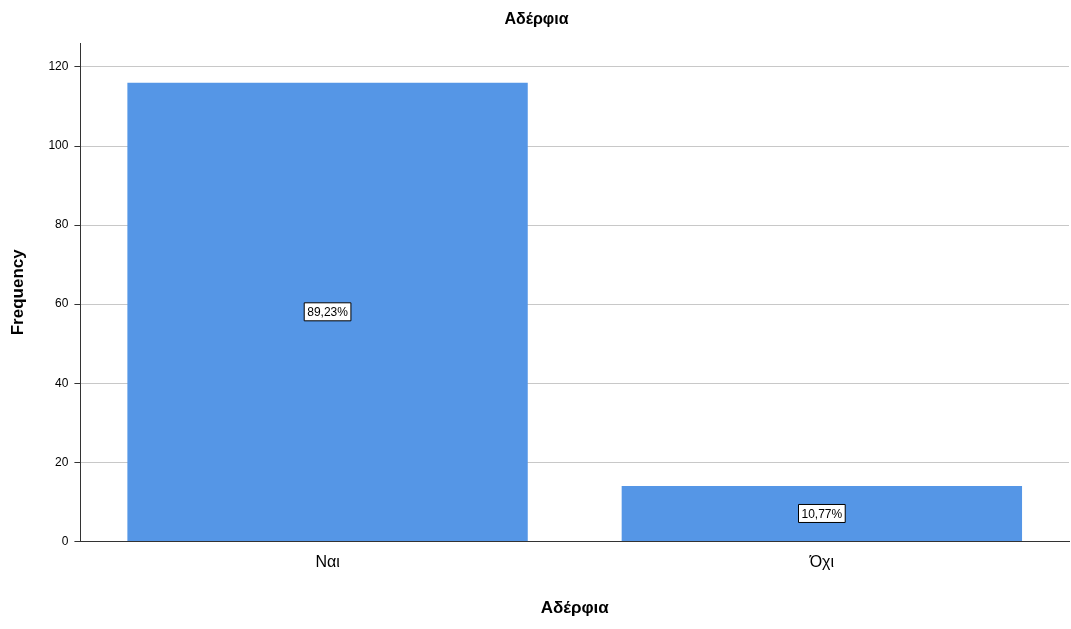 This screenshot has width=1071, height=629. What do you see at coordinates (62, 461) in the screenshot?
I see `y-tick-label: 20` at bounding box center [62, 461].